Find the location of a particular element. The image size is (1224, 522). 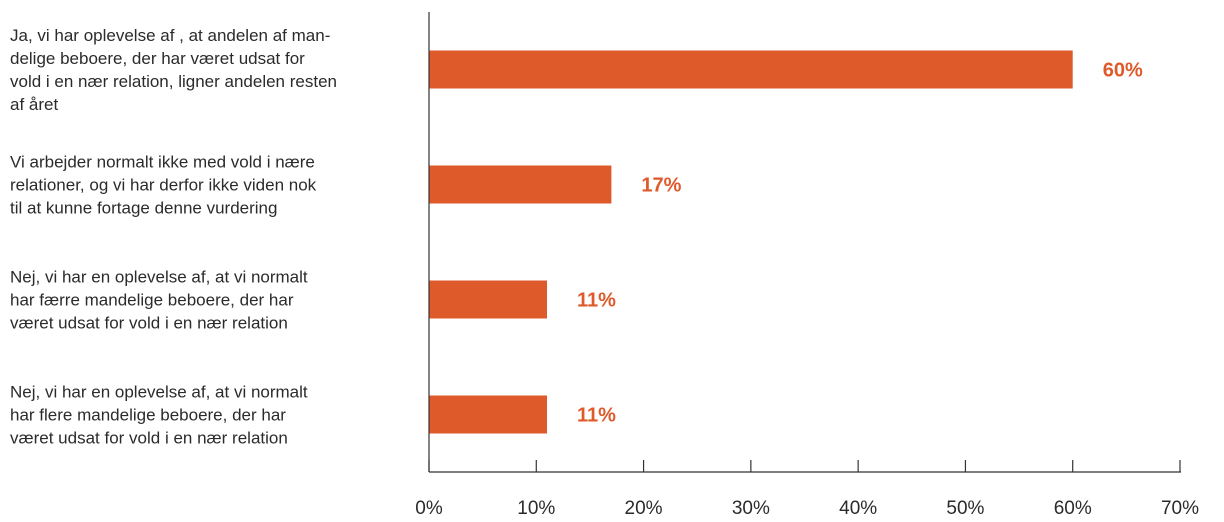

category-label-line: af året is located at coordinates (34, 104).